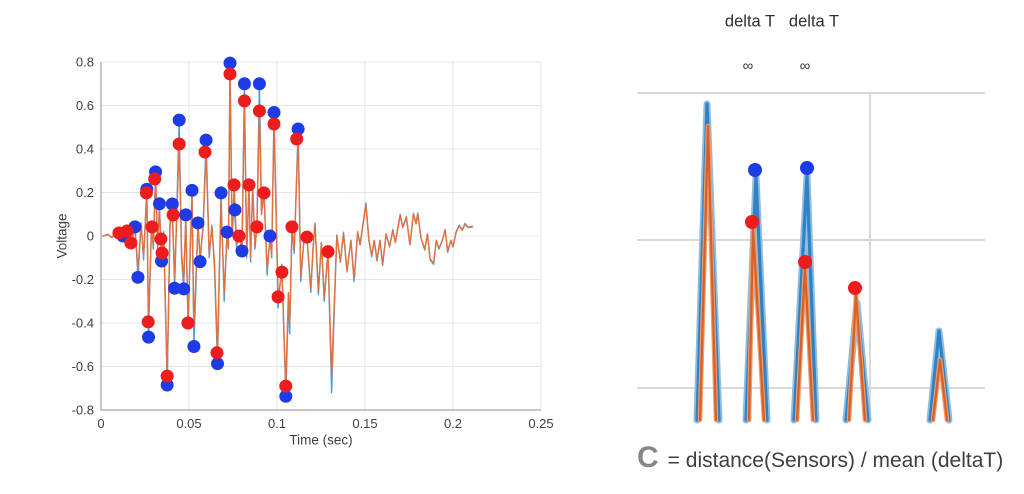 The width and height of the screenshot is (1024, 494). I want to click on delta-t-label-2: delta T, so click(814, 21).